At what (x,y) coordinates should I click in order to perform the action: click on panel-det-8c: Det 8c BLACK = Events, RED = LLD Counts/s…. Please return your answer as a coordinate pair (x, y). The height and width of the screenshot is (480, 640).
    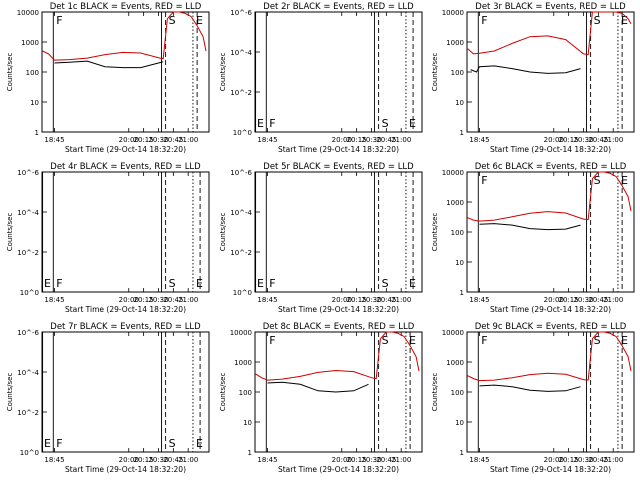
    Looking at the image, I should click on (321, 398).